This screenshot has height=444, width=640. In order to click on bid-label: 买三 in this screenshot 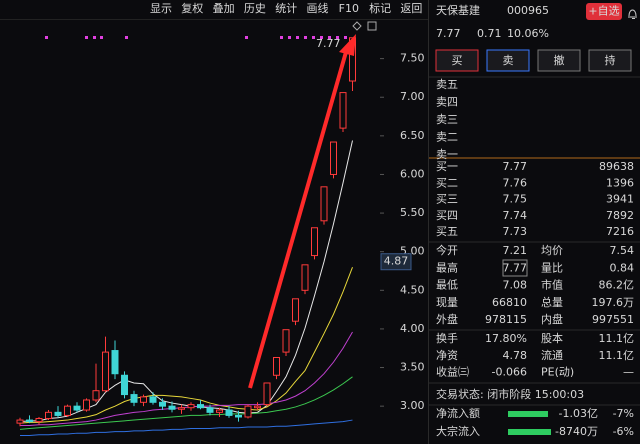, I will do `click(447, 199)`.